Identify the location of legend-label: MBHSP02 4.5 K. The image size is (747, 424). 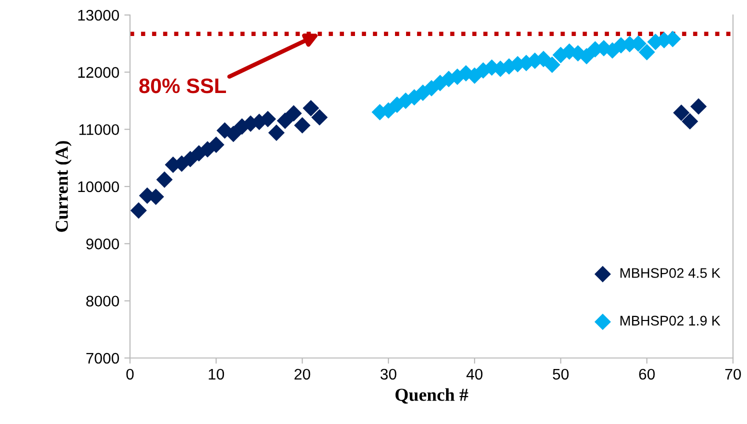
(670, 273).